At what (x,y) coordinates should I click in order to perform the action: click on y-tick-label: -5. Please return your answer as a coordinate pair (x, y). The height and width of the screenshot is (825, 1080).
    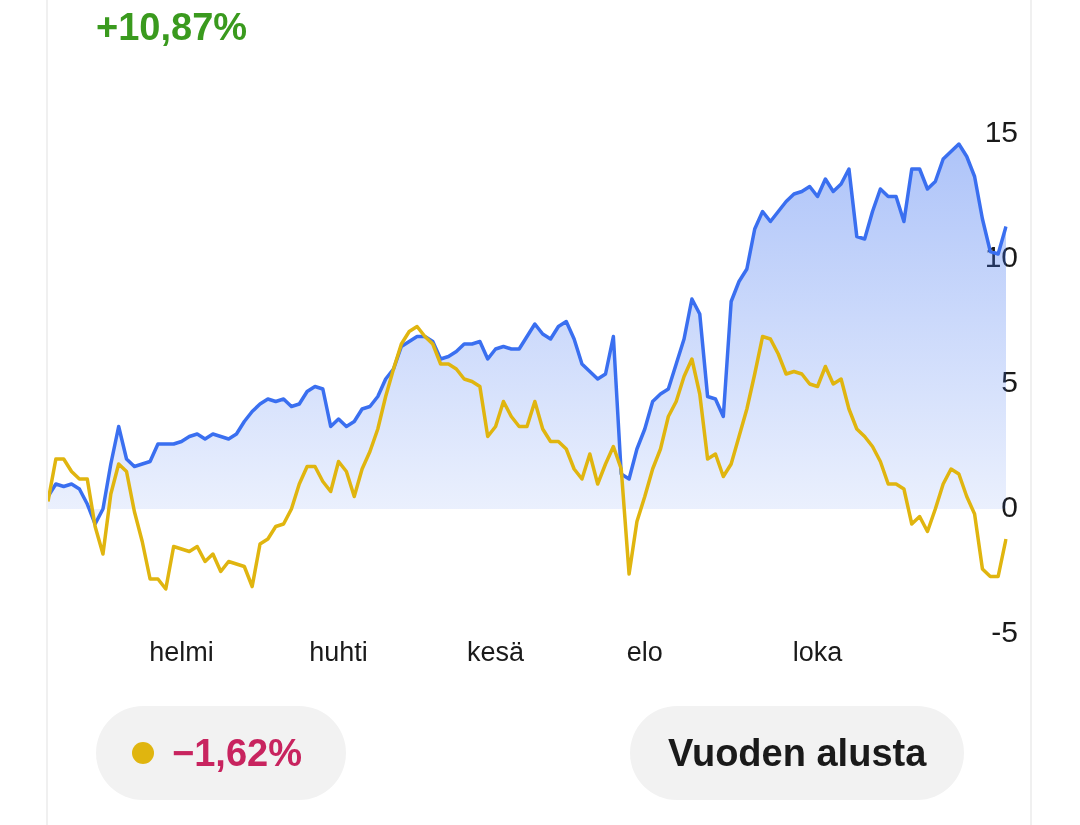
    Looking at the image, I should click on (1004, 632).